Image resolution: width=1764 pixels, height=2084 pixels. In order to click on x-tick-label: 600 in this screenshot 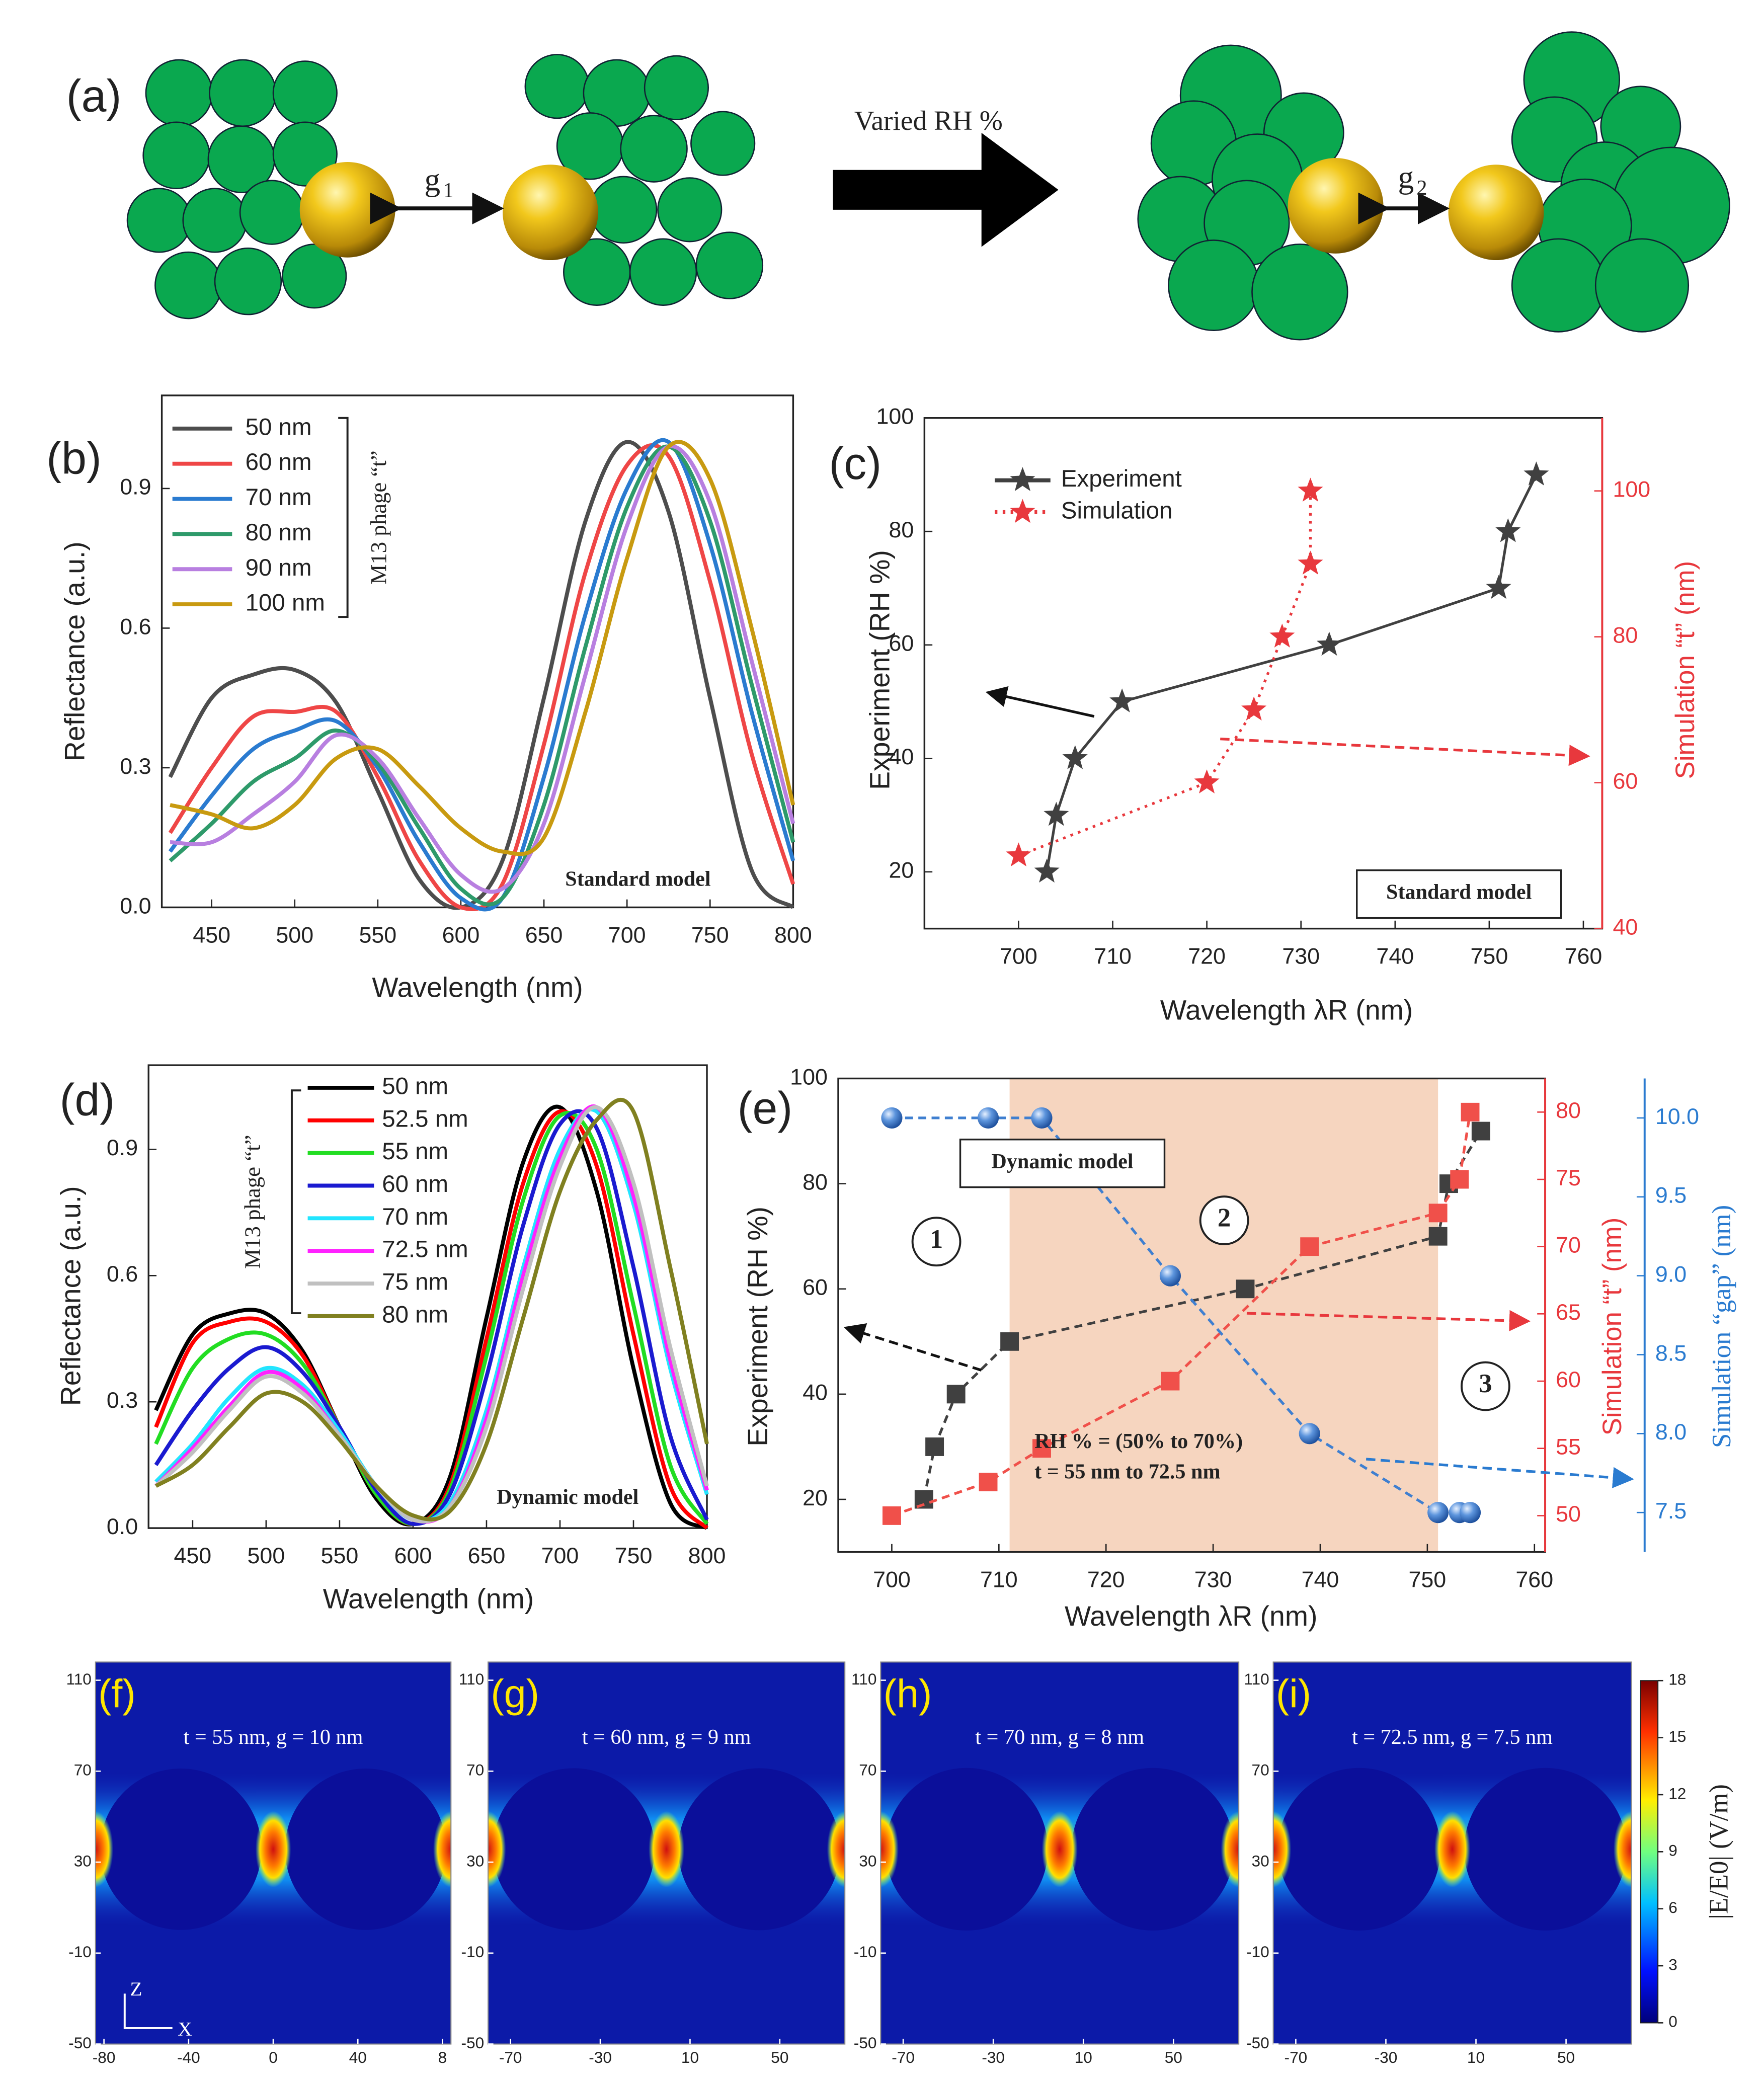, I will do `click(413, 1555)`.